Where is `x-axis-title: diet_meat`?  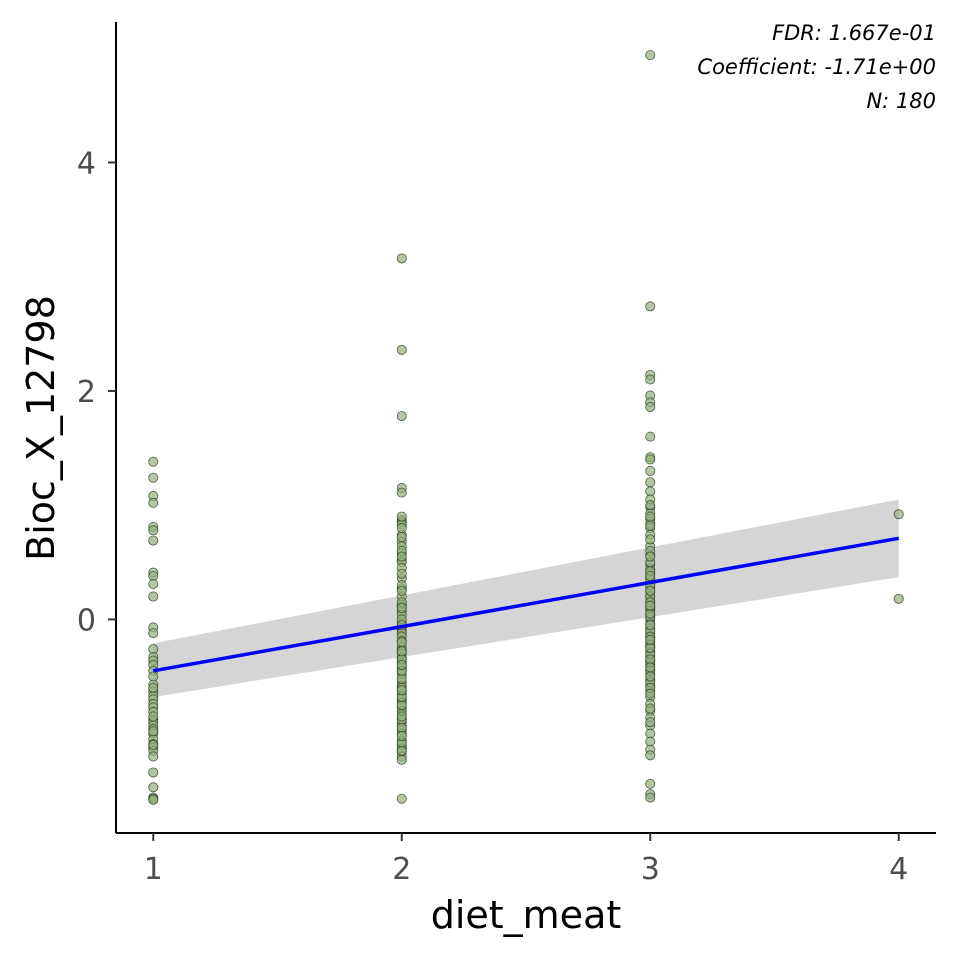
x-axis-title: diet_meat is located at coordinates (526, 915).